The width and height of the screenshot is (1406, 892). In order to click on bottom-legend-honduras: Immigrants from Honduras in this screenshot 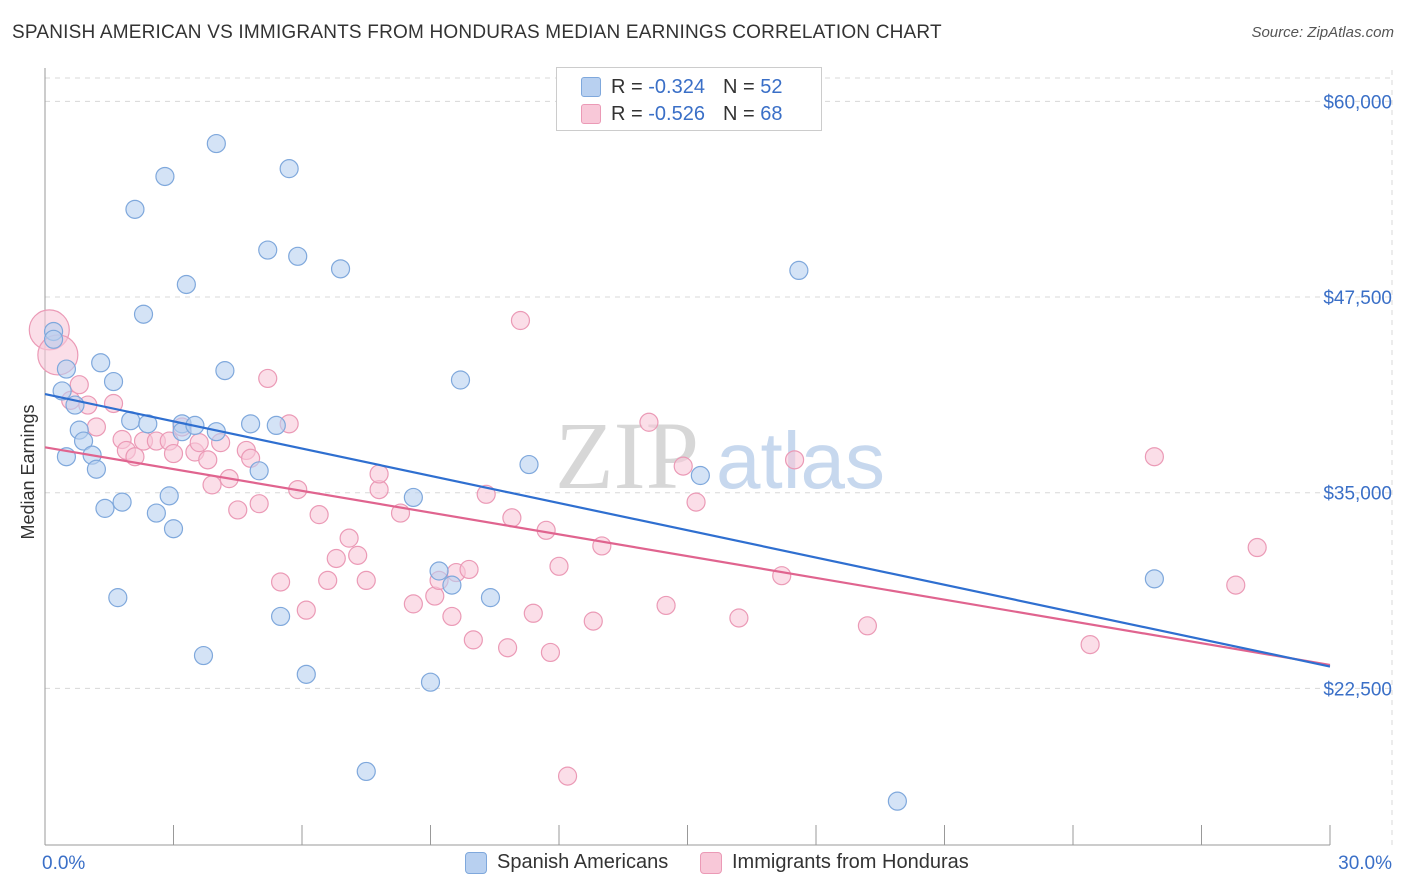, I will do `click(834, 862)`.